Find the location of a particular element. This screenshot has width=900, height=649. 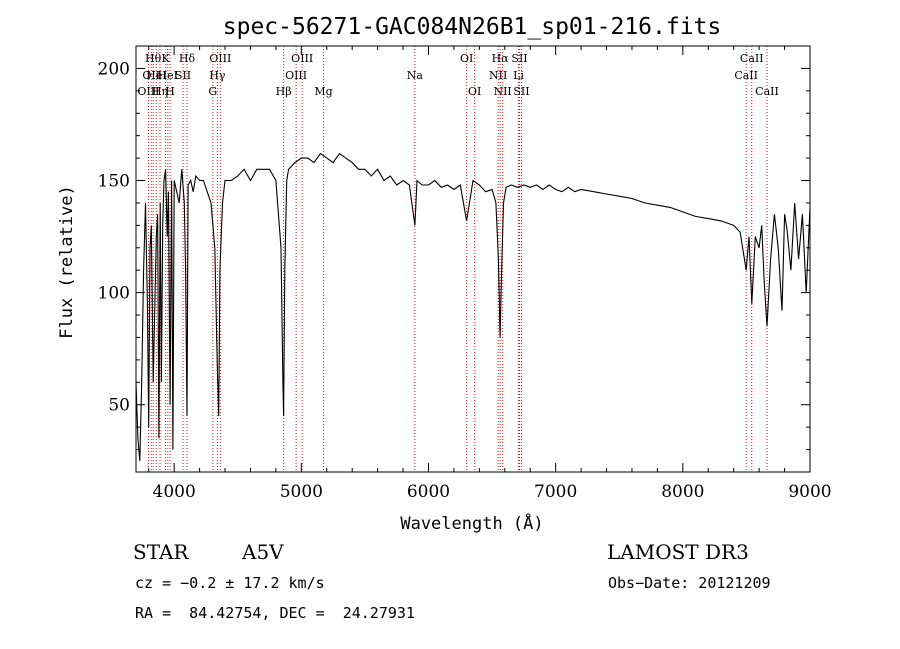

line-label-1: OII is located at coordinates (151, 75).